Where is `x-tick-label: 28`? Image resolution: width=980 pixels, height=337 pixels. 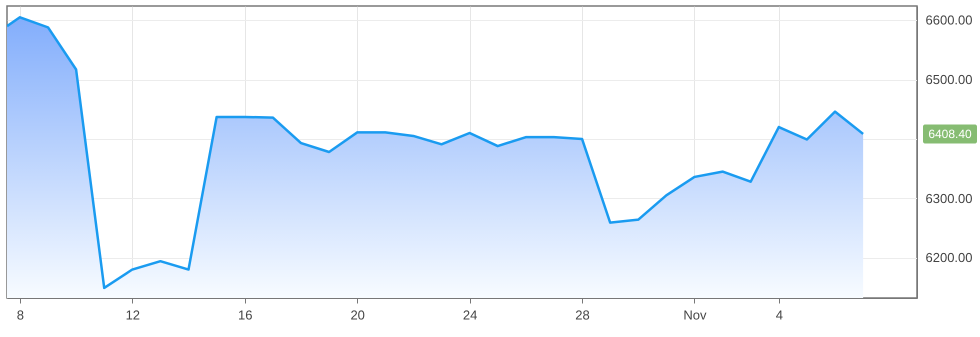 x-tick-label: 28 is located at coordinates (582, 315).